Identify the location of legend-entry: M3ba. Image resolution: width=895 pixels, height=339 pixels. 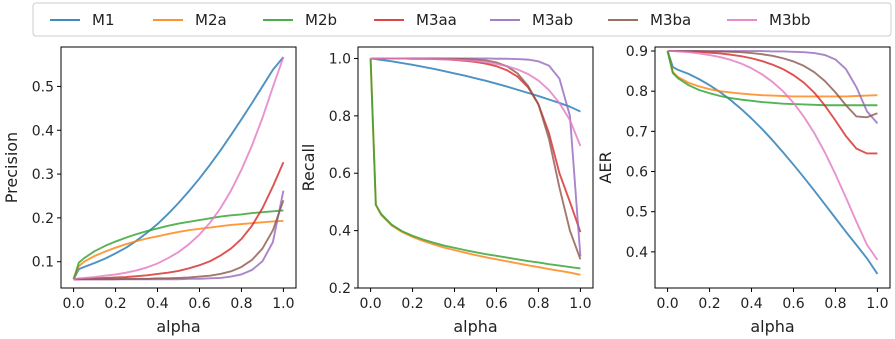
(649, 20).